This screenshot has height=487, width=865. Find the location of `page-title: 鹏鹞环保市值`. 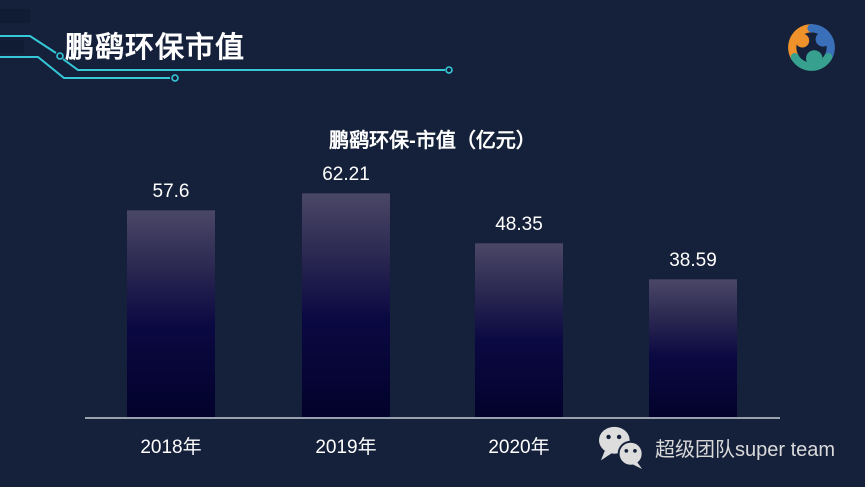

page-title: 鹏鹞环保市值 is located at coordinates (155, 48).